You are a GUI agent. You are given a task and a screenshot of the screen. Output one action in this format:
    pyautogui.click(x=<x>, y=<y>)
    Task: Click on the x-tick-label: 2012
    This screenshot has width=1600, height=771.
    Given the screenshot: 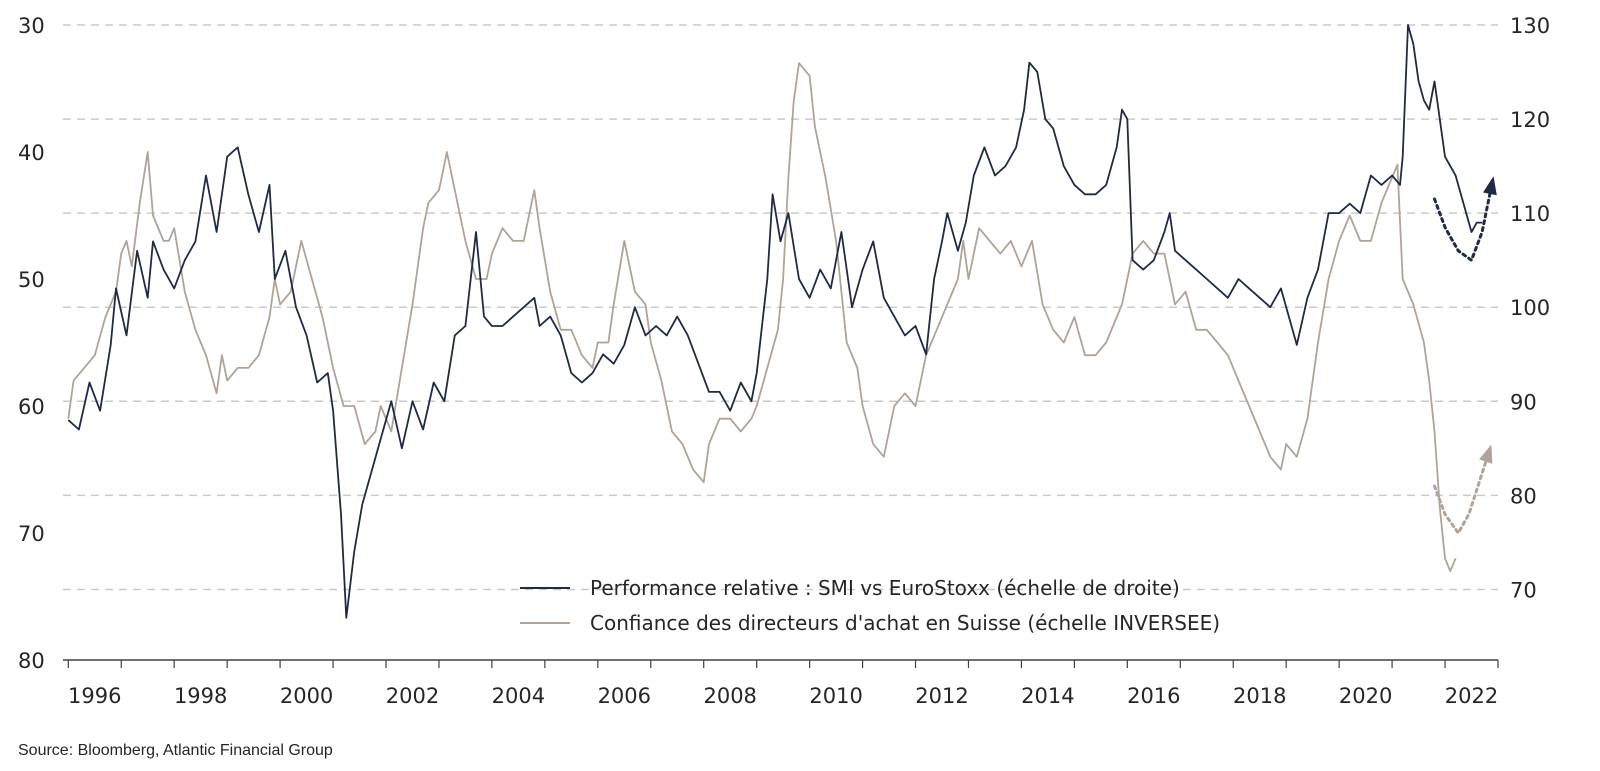 What is the action you would take?
    pyautogui.click(x=941, y=696)
    